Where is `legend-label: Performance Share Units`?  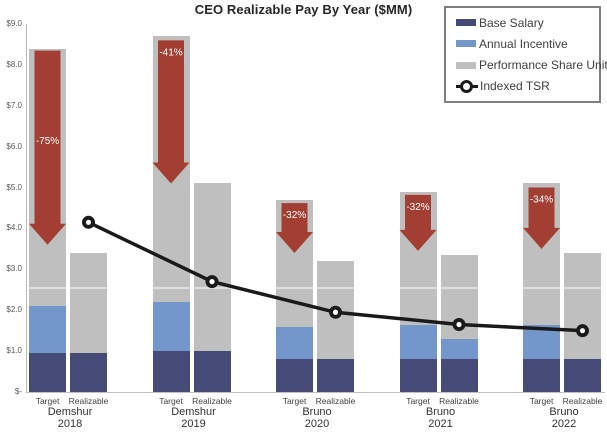
legend-label: Performance Share Units is located at coordinates (543, 65).